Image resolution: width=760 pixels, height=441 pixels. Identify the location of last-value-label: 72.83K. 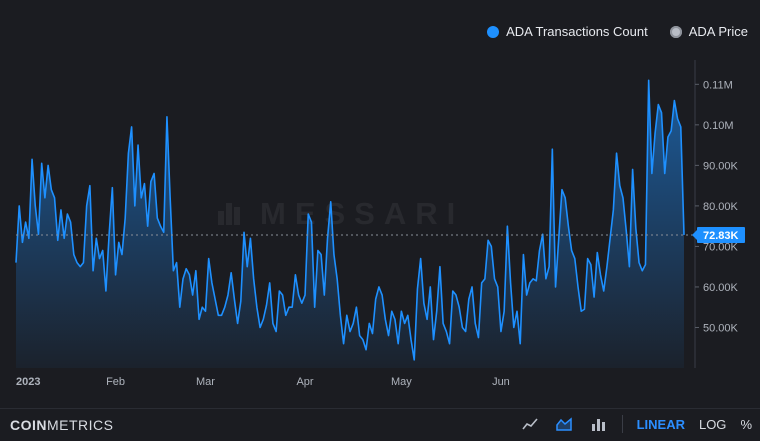
(721, 236).